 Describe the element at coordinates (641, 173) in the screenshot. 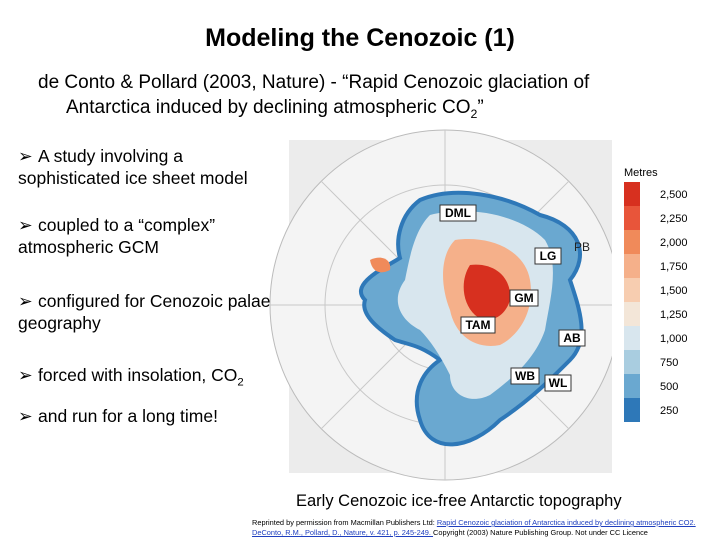

I see `legend-title: Metres` at that location.